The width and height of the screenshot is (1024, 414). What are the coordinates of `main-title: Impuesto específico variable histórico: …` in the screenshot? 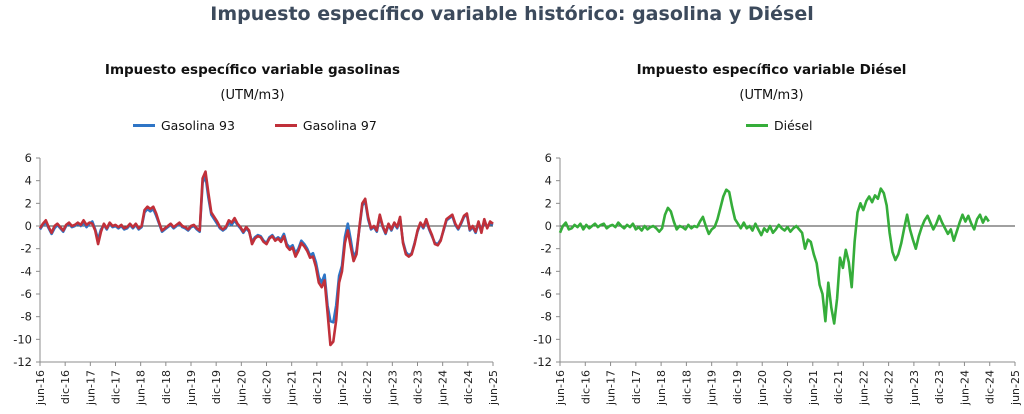 It's located at (512, 14).